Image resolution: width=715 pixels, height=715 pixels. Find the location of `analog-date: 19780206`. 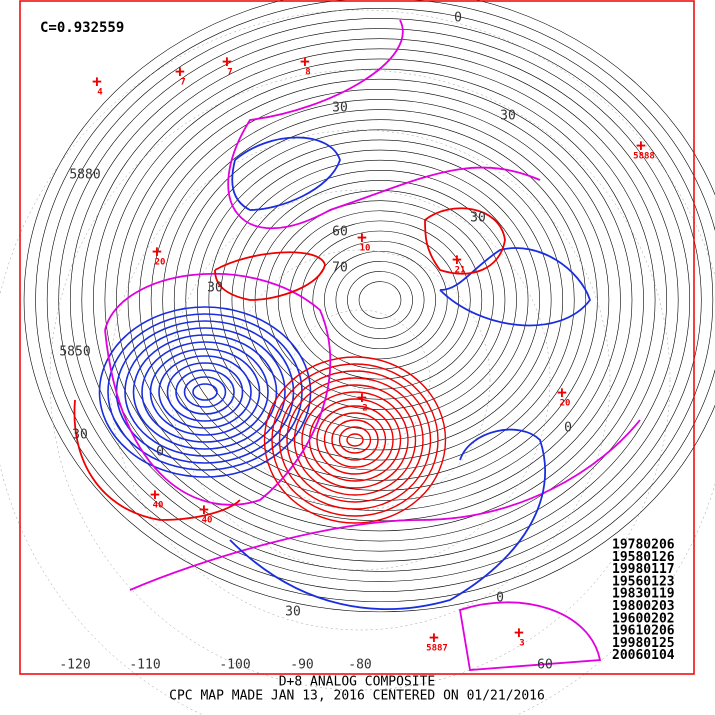

analog-date: 19780206 is located at coordinates (643, 545).